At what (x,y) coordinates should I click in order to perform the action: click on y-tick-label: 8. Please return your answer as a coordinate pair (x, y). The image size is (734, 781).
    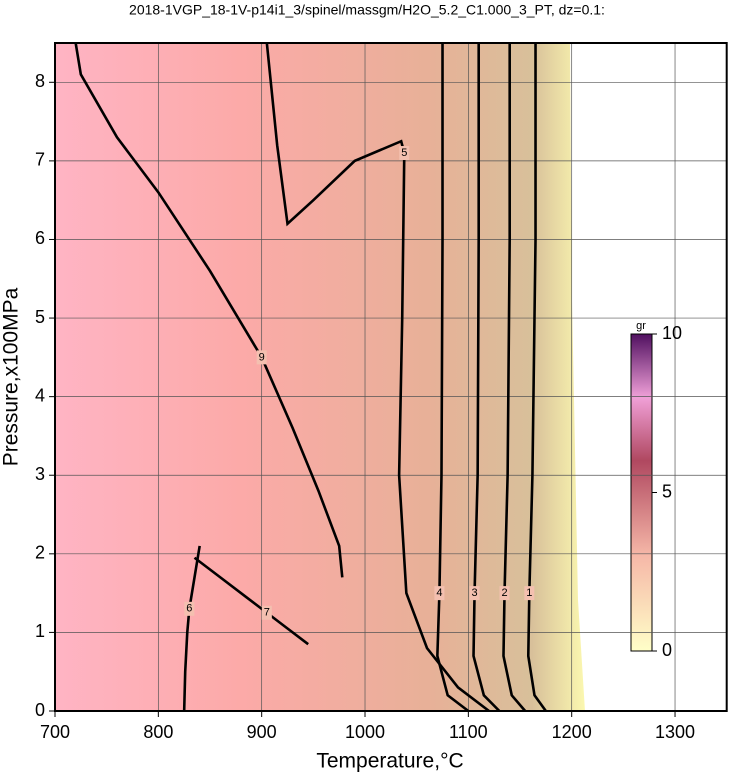
    Looking at the image, I should click on (40, 81).